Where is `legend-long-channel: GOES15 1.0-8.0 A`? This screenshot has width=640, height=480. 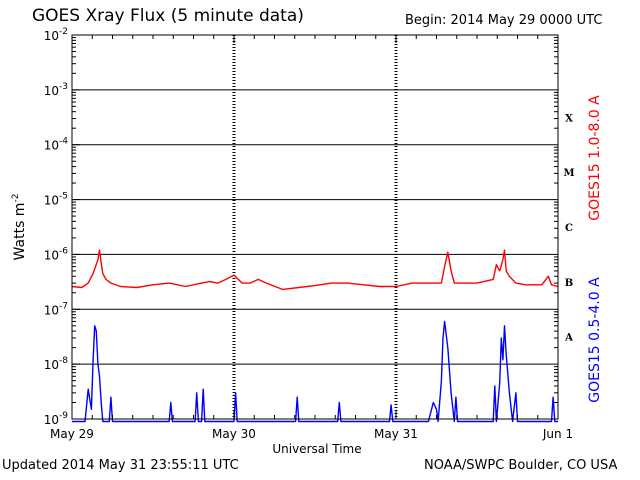
legend-long-channel: GOES15 1.0-8.0 A is located at coordinates (595, 158).